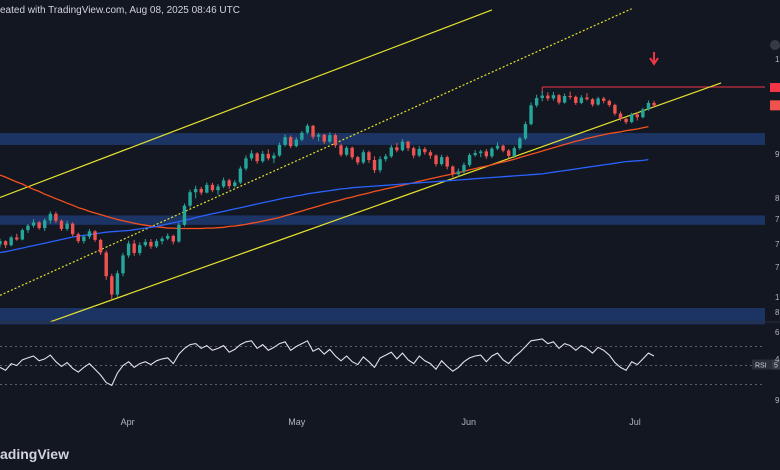  I want to click on rsi-line, so click(327, 362).